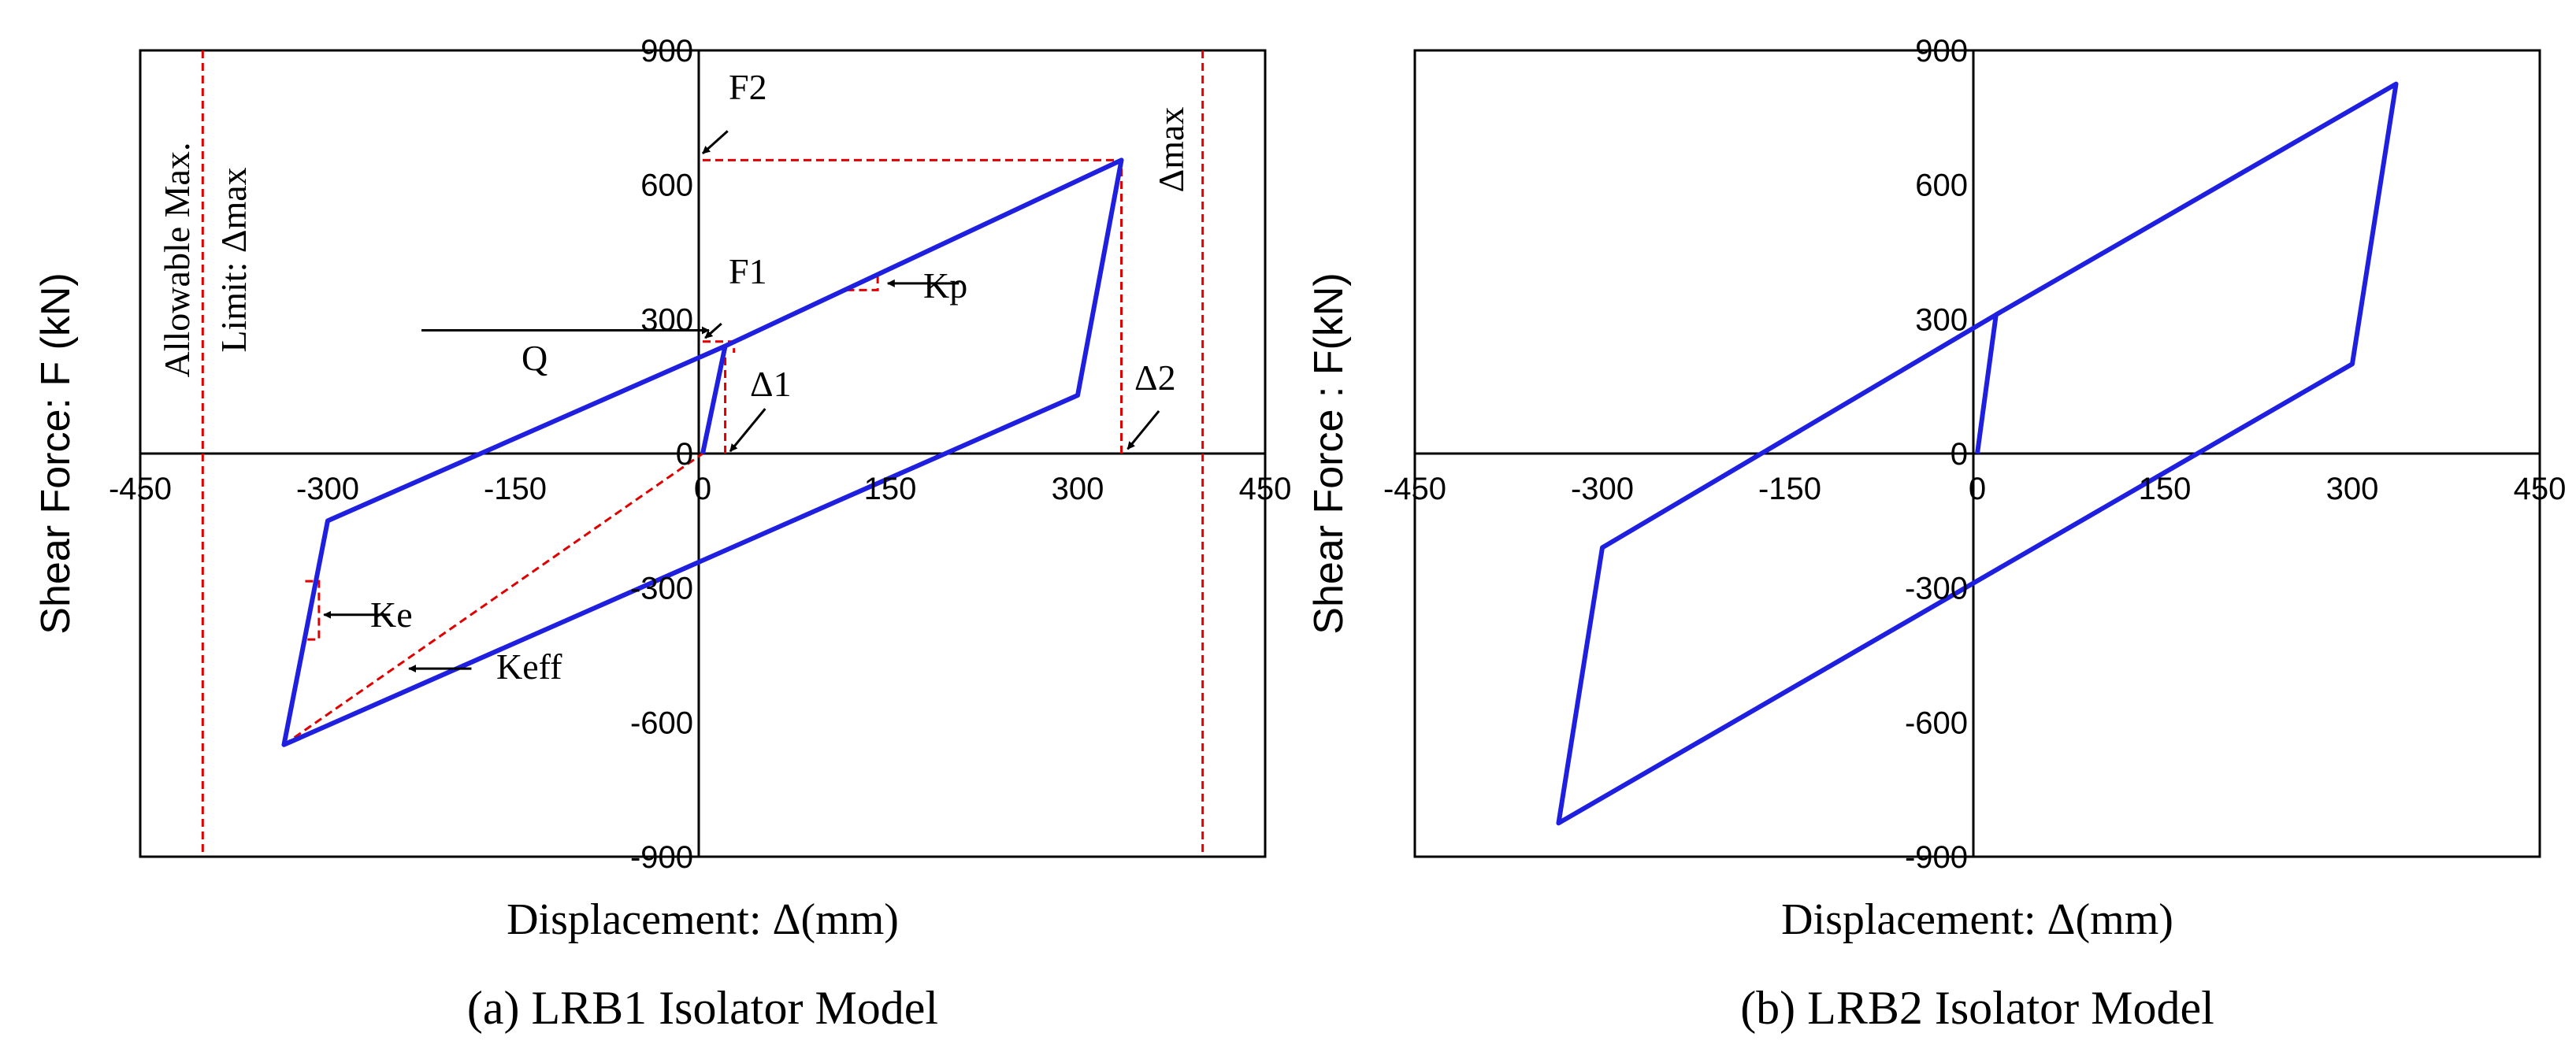 Image resolution: width=2576 pixels, height=1063 pixels. I want to click on annotation-delta2: Δ2, so click(1155, 377).